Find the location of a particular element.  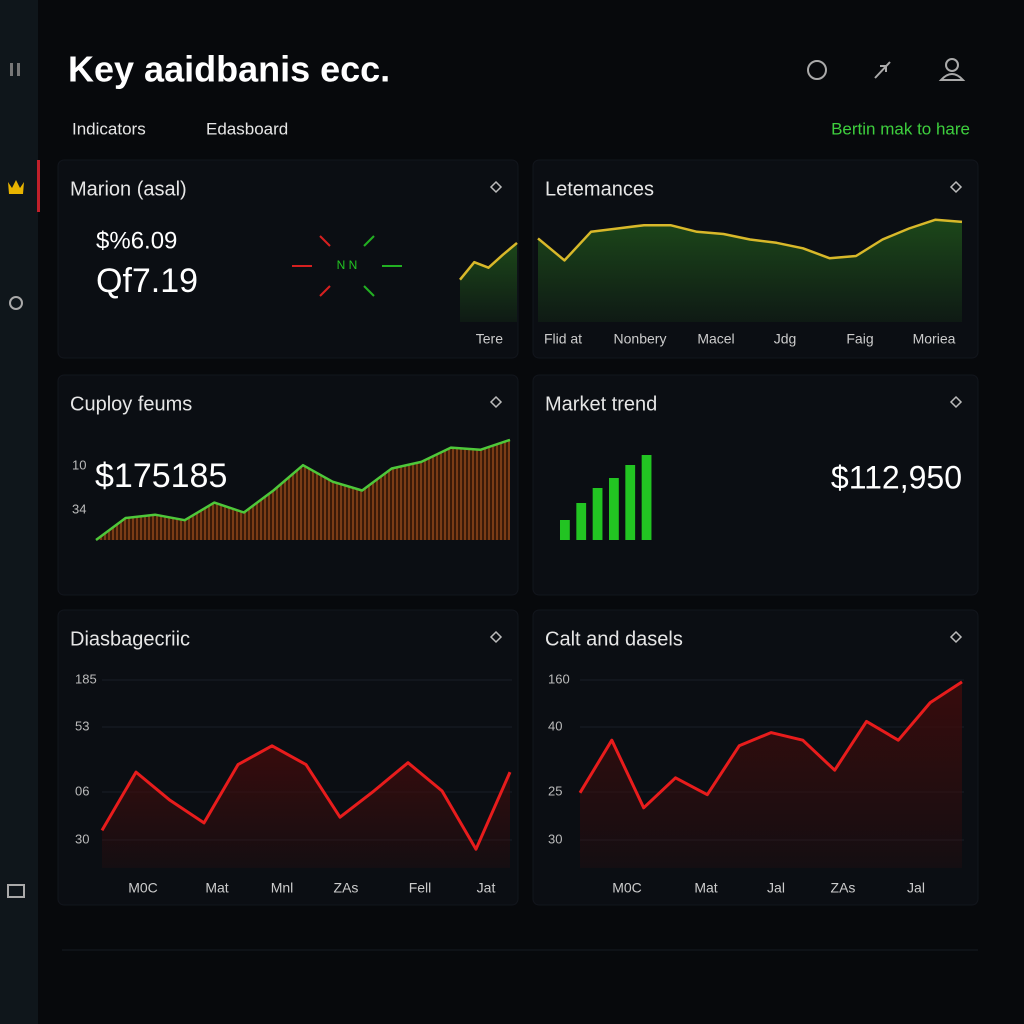

power-icon is located at coordinates (817, 70).